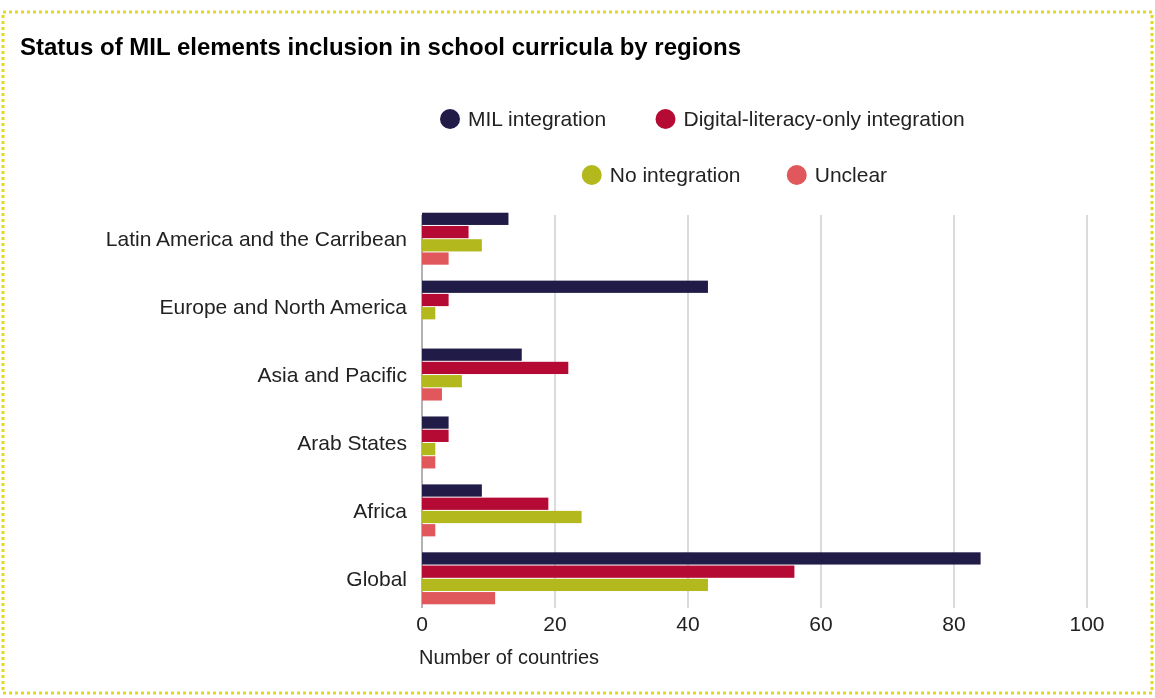  What do you see at coordinates (376, 578) in the screenshot?
I see `y-tick-label: Global` at bounding box center [376, 578].